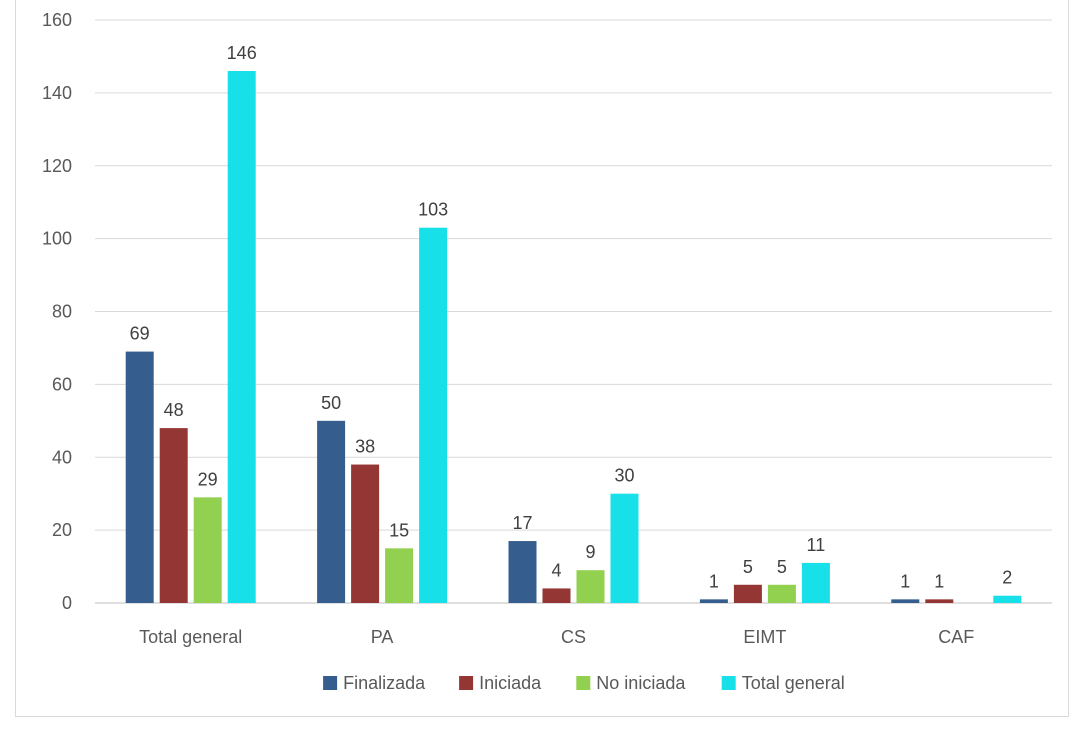 Image resolution: width=1077 pixels, height=731 pixels. What do you see at coordinates (365, 447) in the screenshot?
I see `data-label: 38` at bounding box center [365, 447].